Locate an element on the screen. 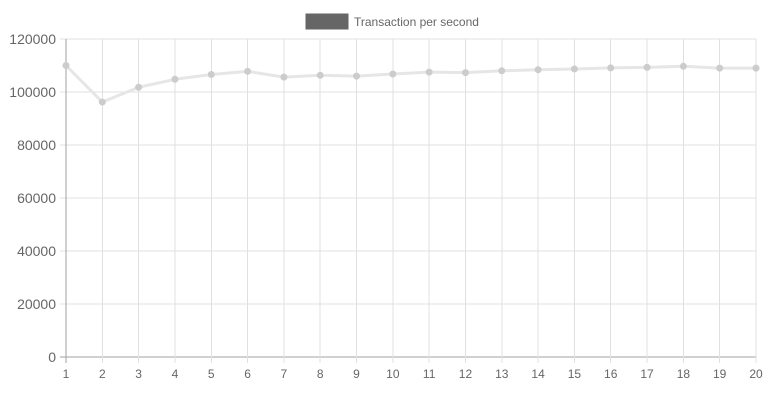 This screenshot has width=778, height=407. series-line is located at coordinates (410, 84).